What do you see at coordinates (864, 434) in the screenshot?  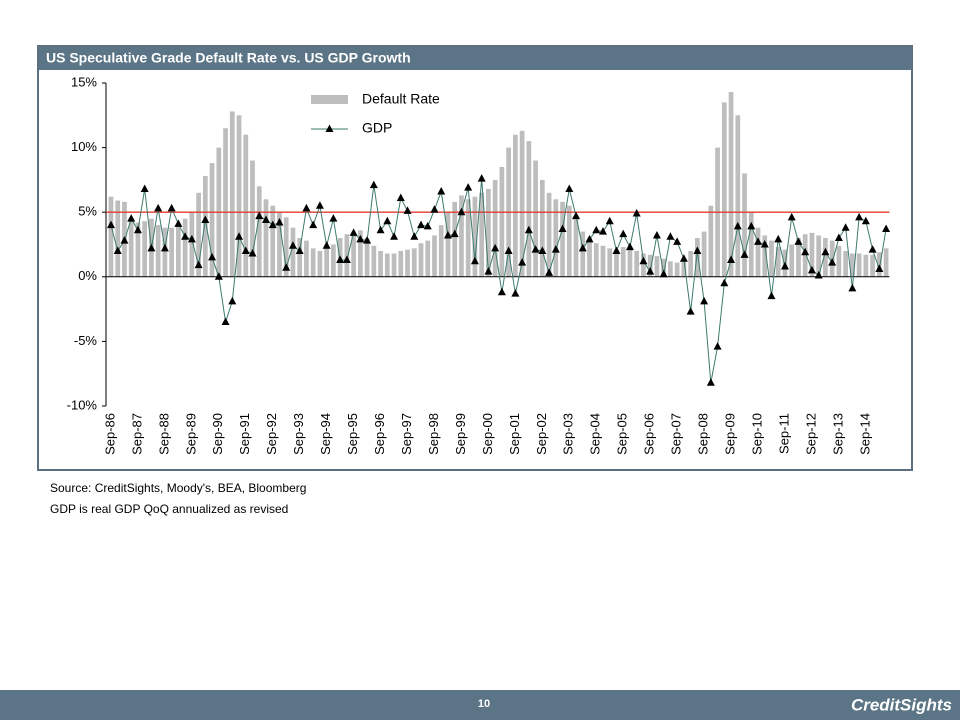 I see `x-tick-label: Sep-14` at bounding box center [864, 434].